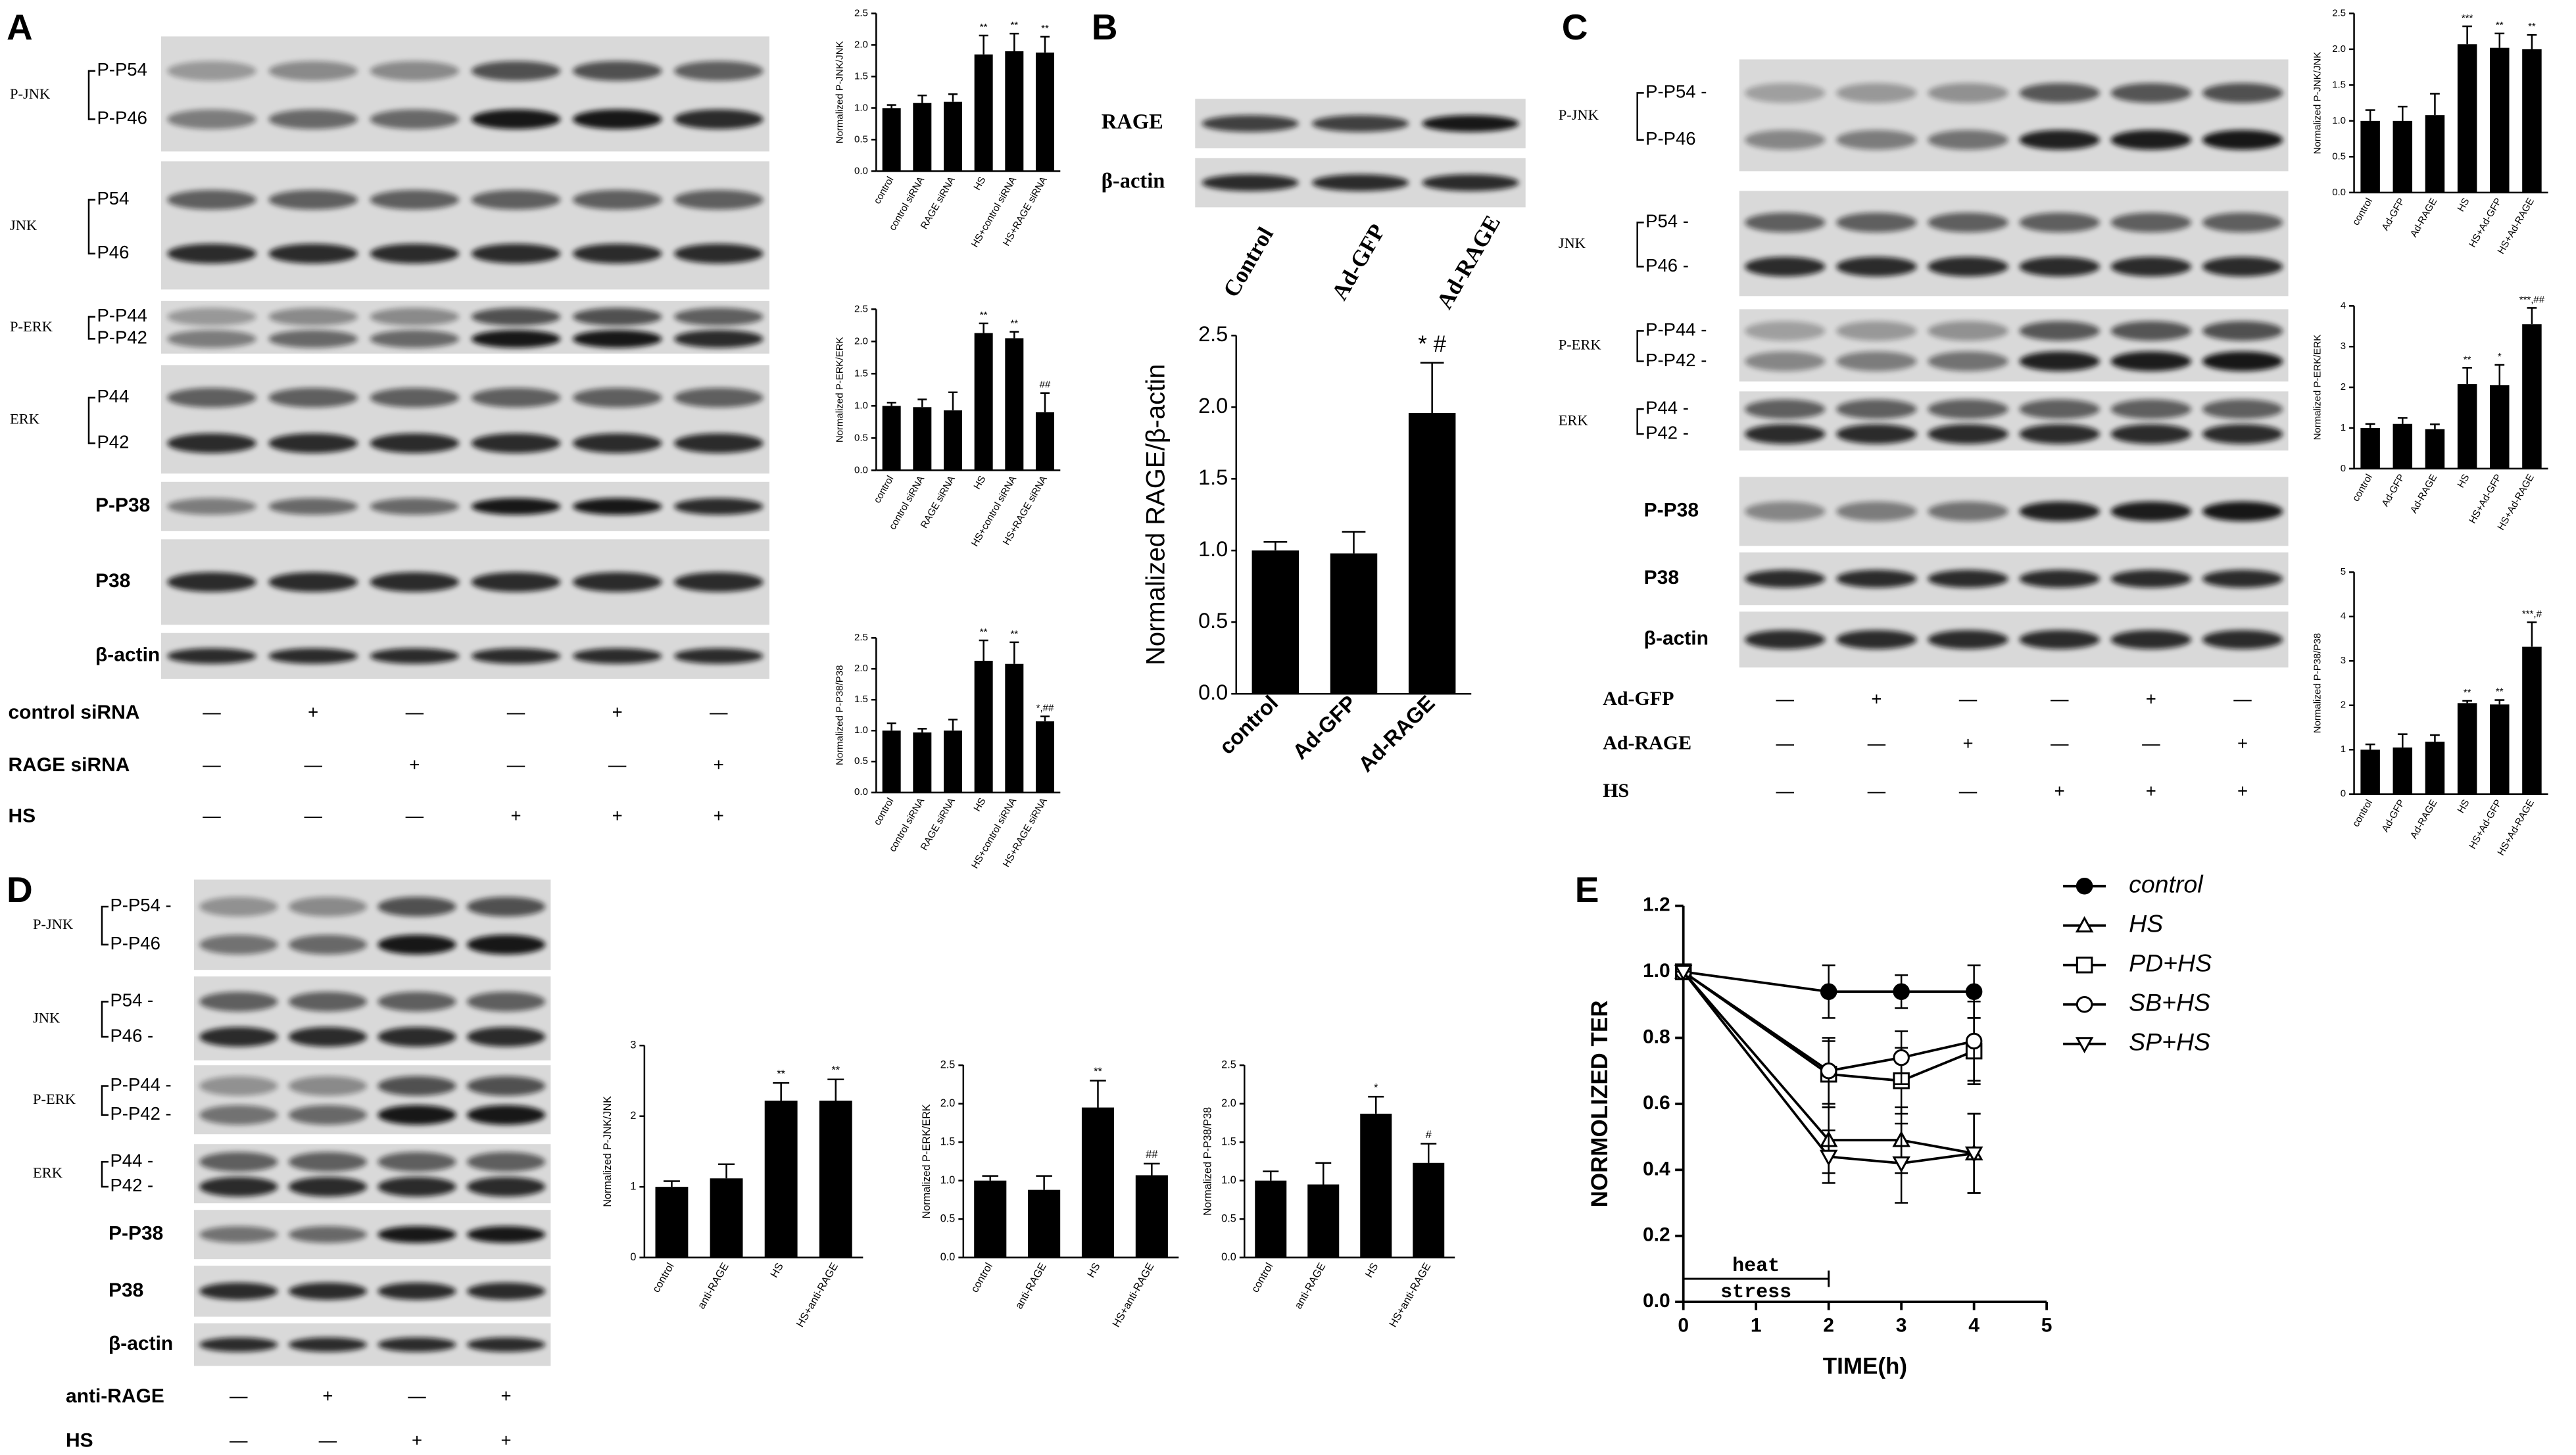 The height and width of the screenshot is (1455, 2576). Describe the element at coordinates (122, 315) in the screenshot. I see `band-label: P-P44` at that location.